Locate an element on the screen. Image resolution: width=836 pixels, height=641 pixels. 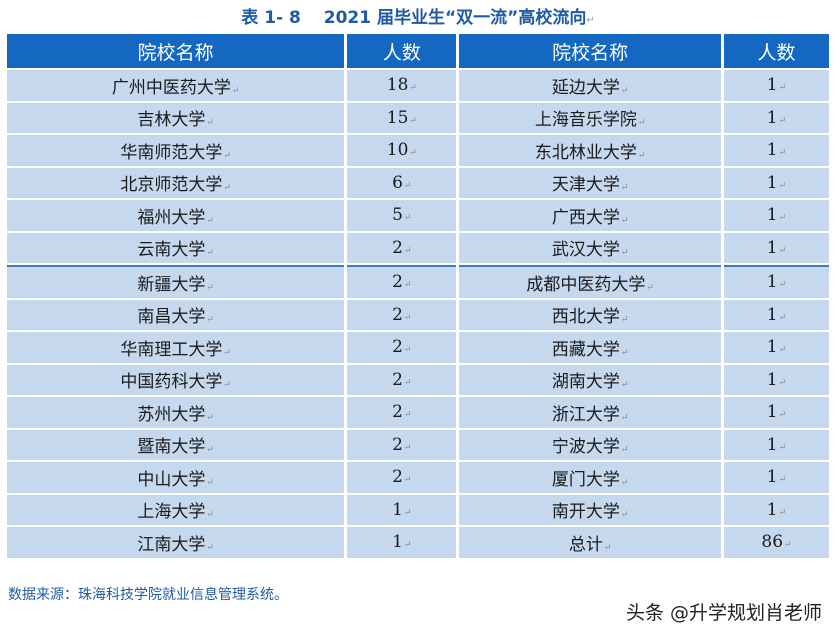
school-name-right: 湖南大学↵ is located at coordinates (590, 379).